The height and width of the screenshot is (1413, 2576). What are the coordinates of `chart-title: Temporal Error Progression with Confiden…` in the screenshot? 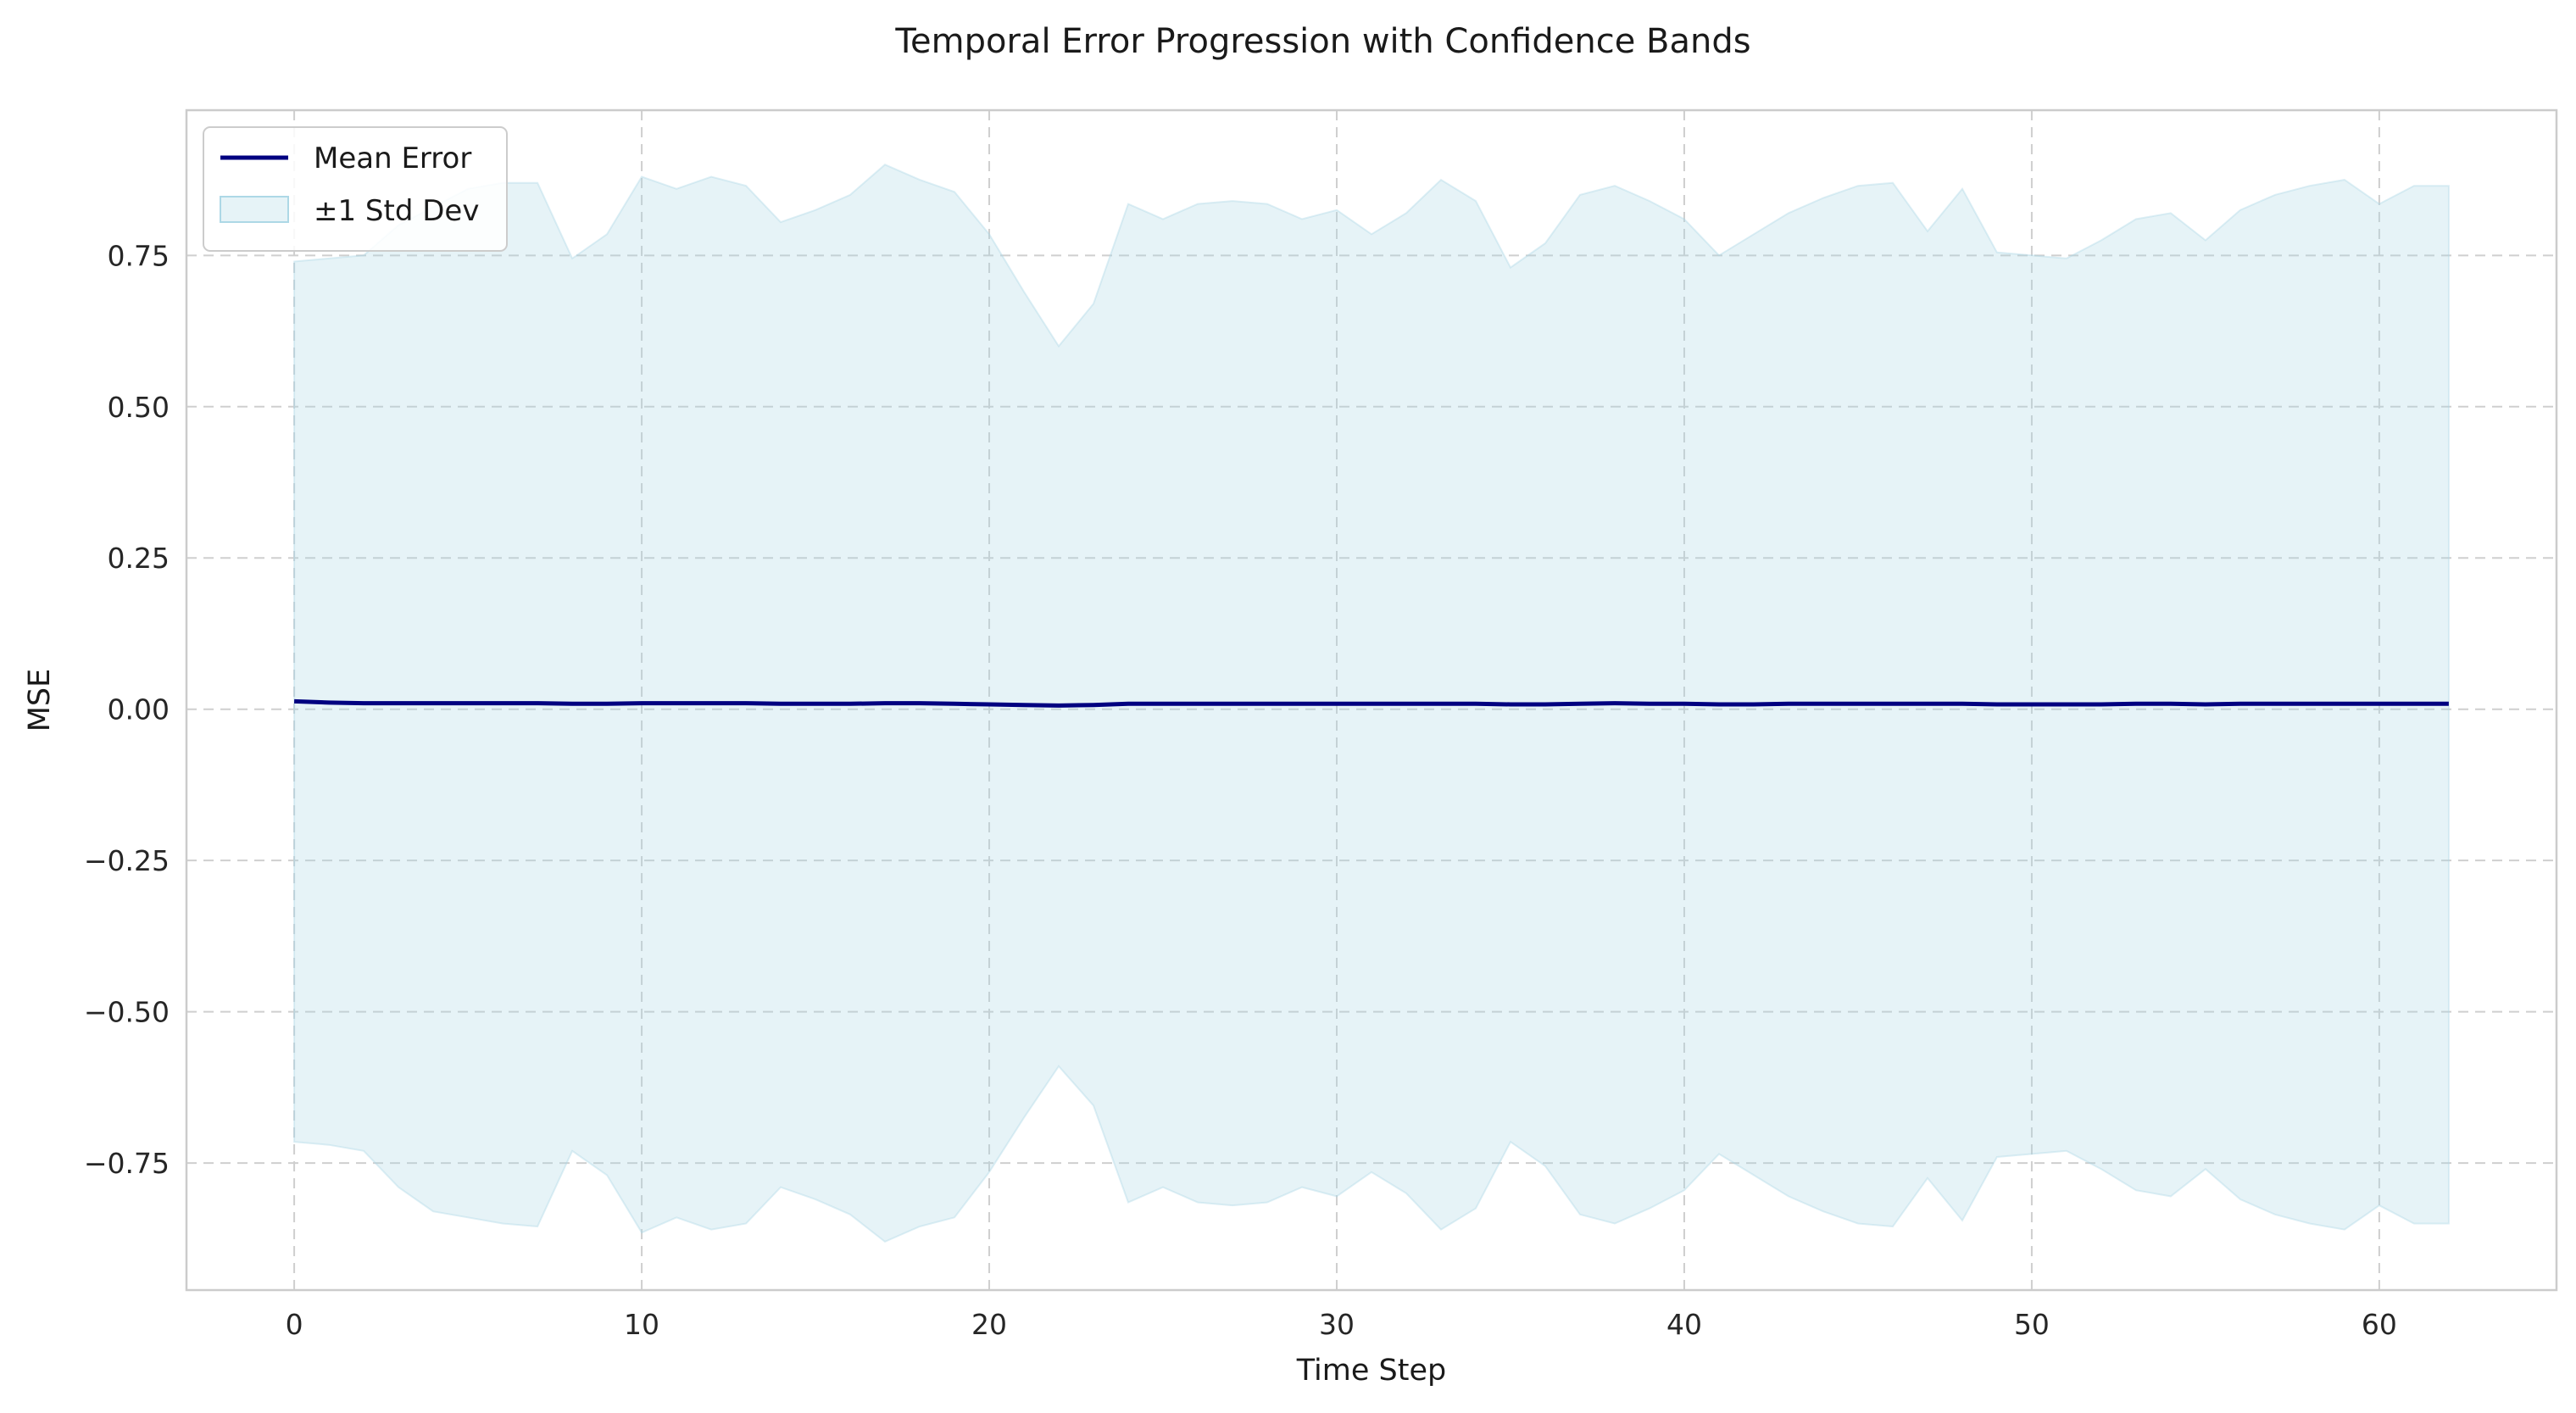 It's located at (1322, 41).